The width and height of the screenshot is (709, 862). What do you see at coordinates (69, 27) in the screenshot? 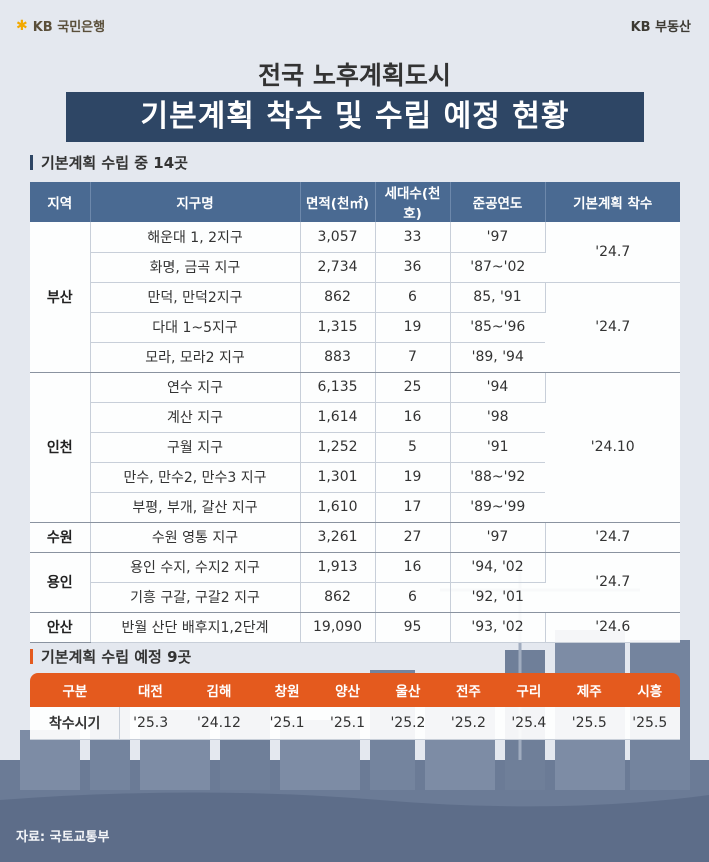
I see `kb-bank-logo-text: KB 국민은행` at bounding box center [69, 27].